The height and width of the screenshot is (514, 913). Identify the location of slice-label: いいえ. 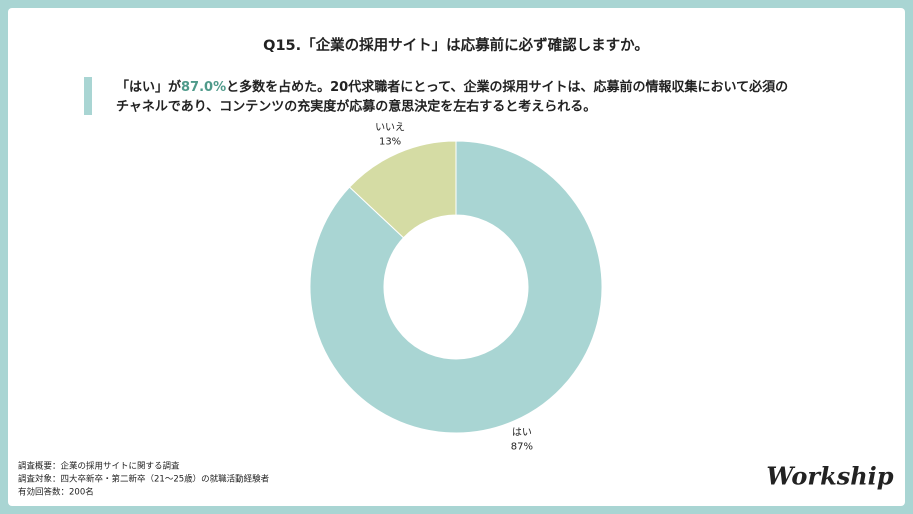
(390, 128).